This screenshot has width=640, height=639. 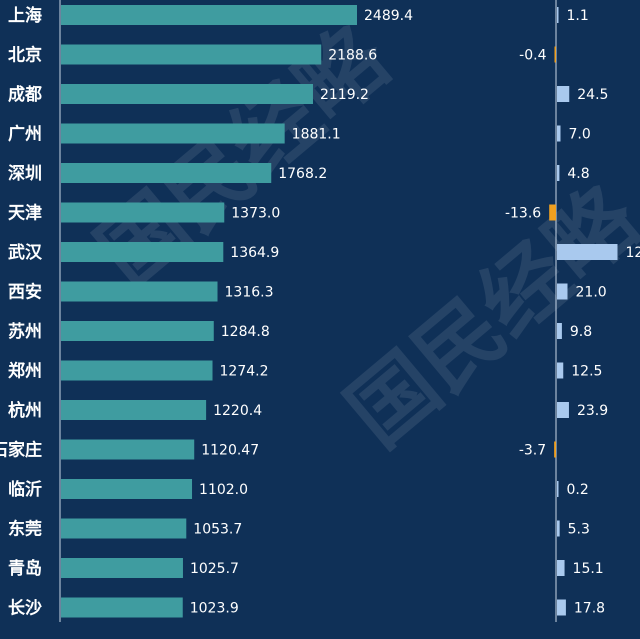 I want to click on change-value-label: -13.6, so click(x=523, y=214).